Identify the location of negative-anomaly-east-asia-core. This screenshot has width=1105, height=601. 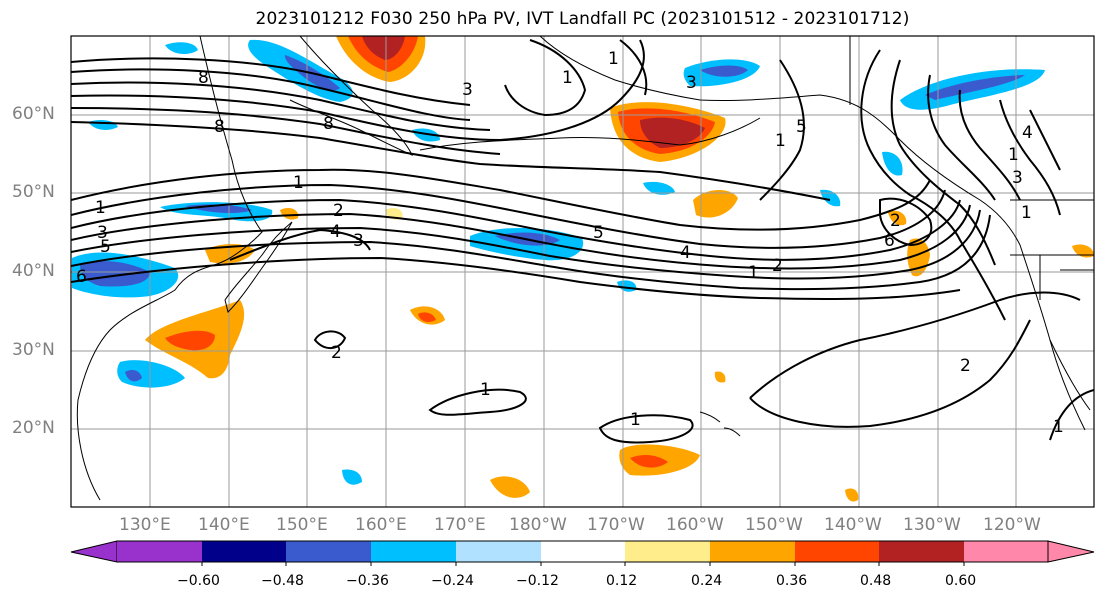
(115, 274).